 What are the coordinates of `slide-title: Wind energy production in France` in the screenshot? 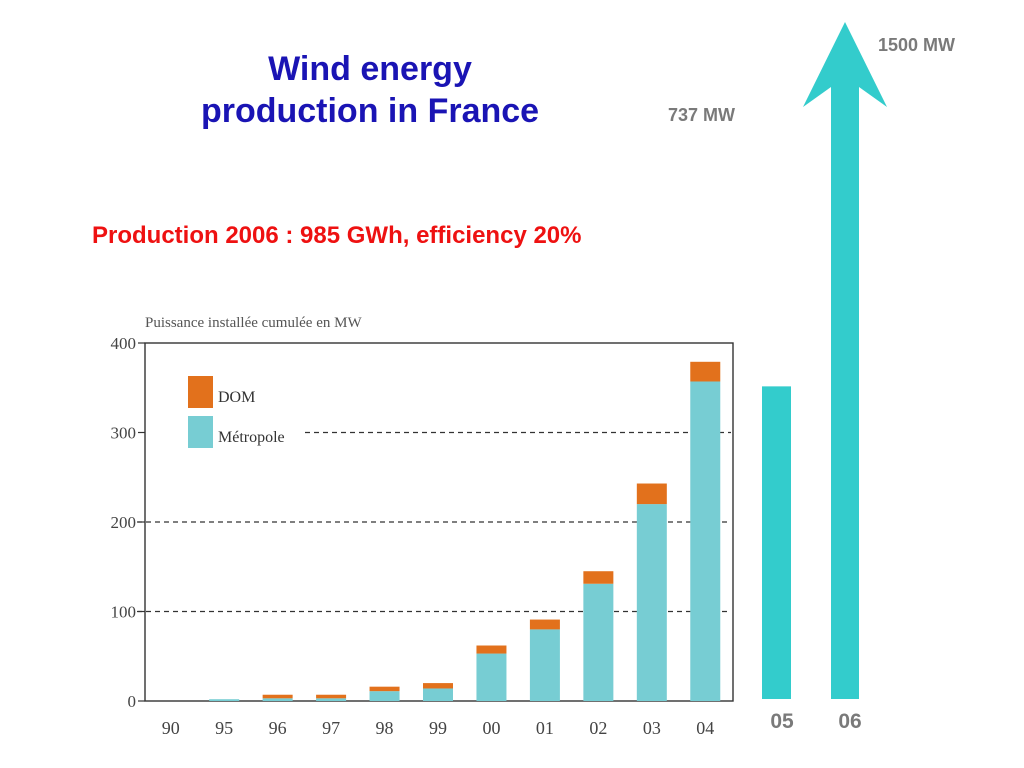 It's located at (370, 90).